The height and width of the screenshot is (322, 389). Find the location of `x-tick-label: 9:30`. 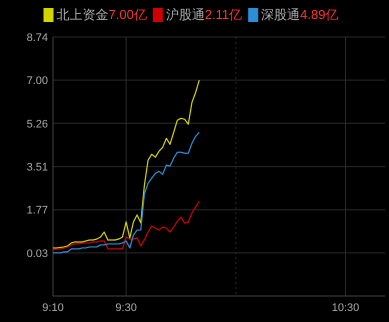

x-tick-label: 9:30 is located at coordinates (126, 308).